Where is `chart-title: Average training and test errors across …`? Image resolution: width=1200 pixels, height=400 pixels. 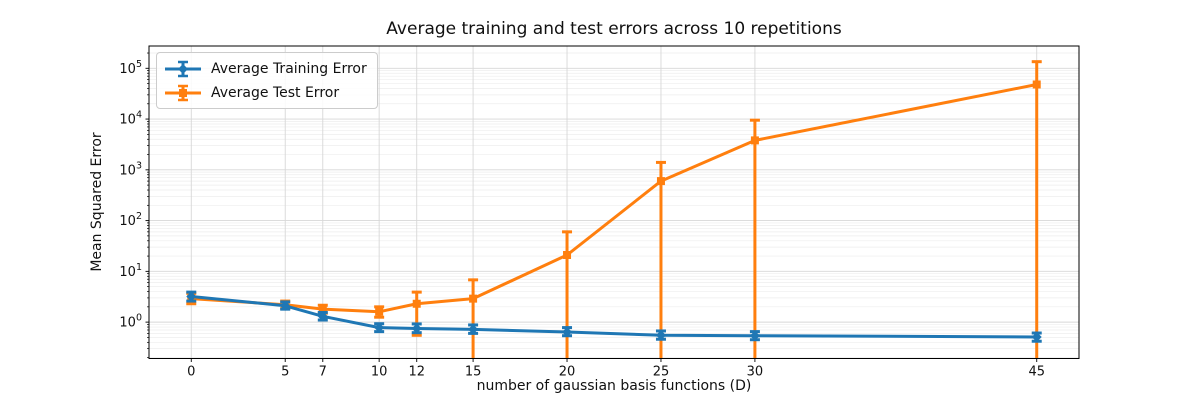 chart-title: Average training and test errors across … is located at coordinates (614, 29).